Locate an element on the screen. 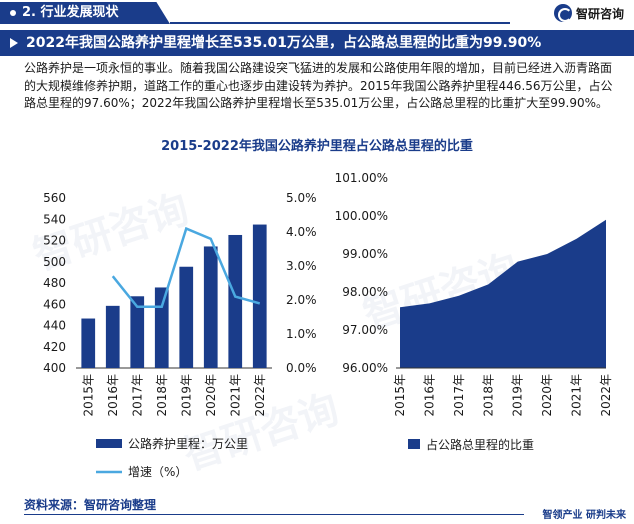 Image resolution: width=634 pixels, height=524 pixels. y-left-tick-label: 500 is located at coordinates (54, 262).